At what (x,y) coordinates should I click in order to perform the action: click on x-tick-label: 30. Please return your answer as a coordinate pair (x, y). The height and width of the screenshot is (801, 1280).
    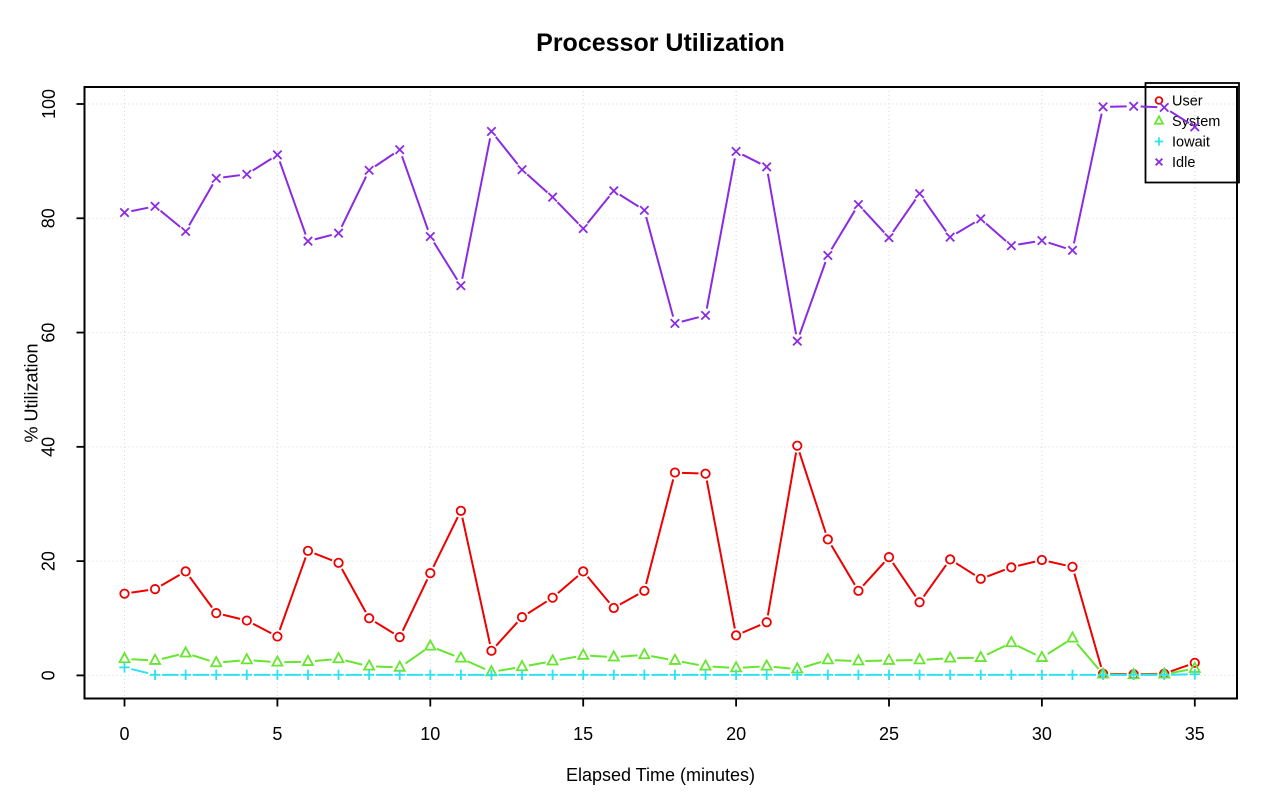
    Looking at the image, I should click on (1042, 734).